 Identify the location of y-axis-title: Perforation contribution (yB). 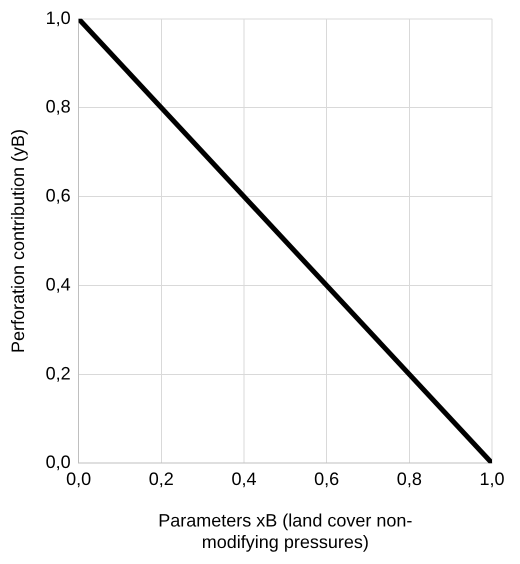
(18, 241).